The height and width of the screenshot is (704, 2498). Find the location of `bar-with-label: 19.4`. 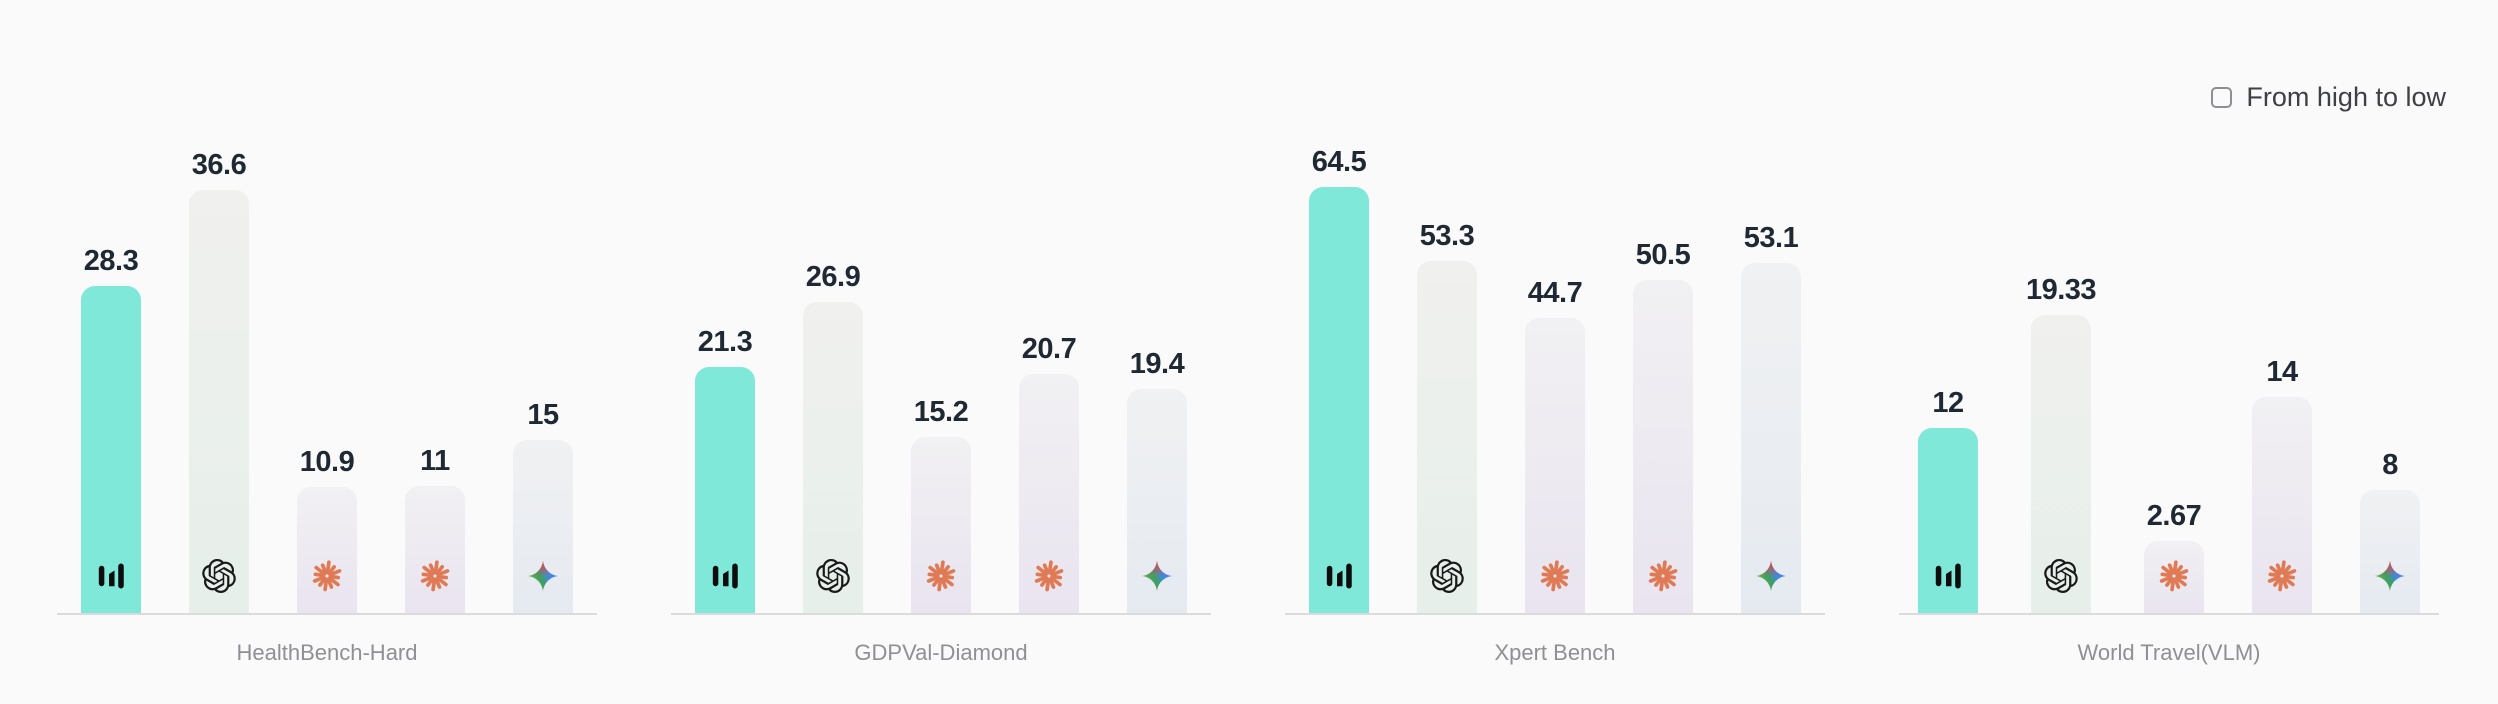

bar-with-label: 19.4 is located at coordinates (1157, 480).